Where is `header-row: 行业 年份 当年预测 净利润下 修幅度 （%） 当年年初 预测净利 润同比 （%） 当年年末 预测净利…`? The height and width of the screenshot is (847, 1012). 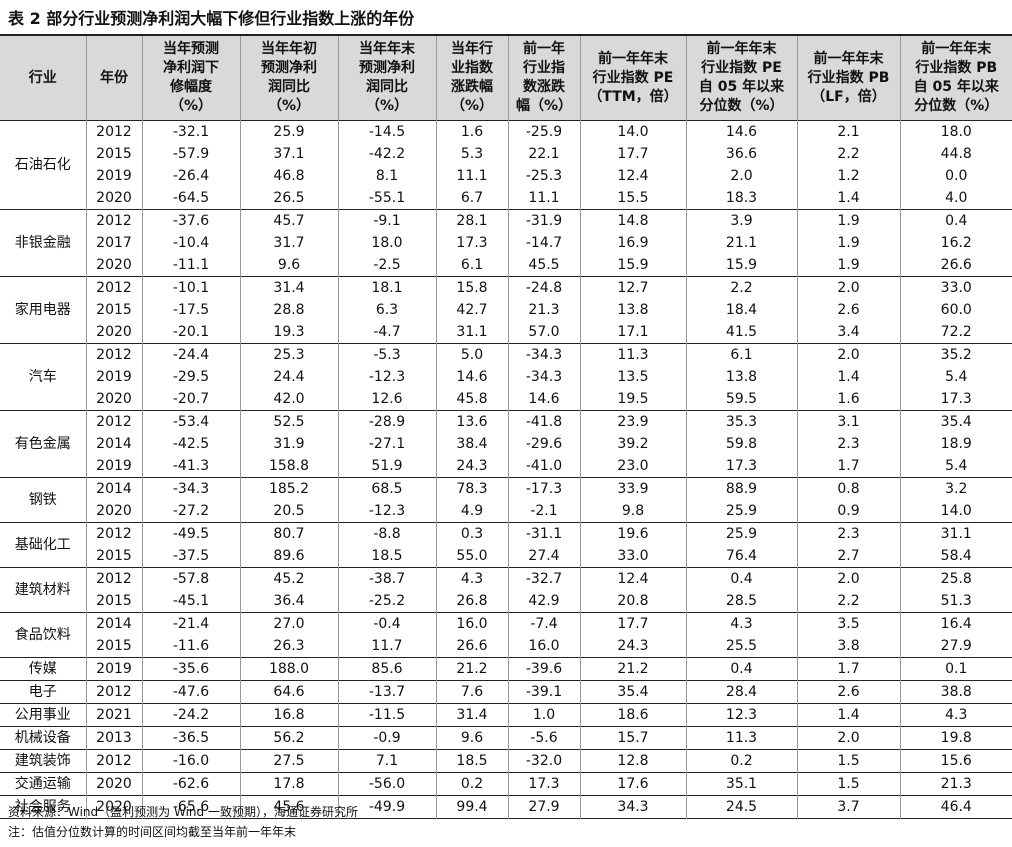 header-row: 行业 年份 当年预测 净利润下 修幅度 （%） 当年年初 预测净利 润同比 （%） 当年年末 预测净利… is located at coordinates (506, 78).